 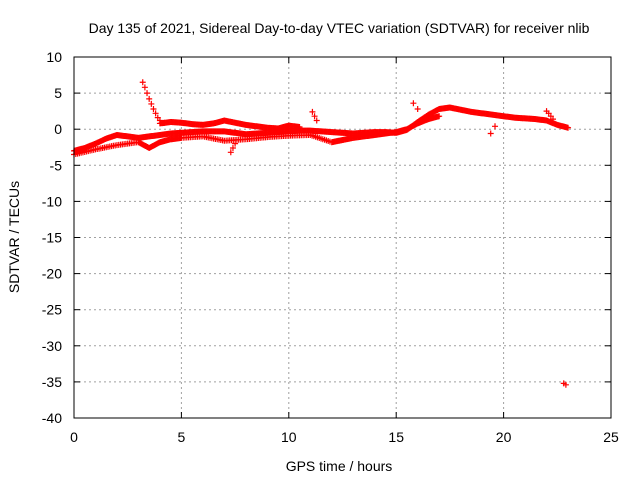 What do you see at coordinates (56, 165) in the screenshot?
I see `y-tick-label: -5` at bounding box center [56, 165].